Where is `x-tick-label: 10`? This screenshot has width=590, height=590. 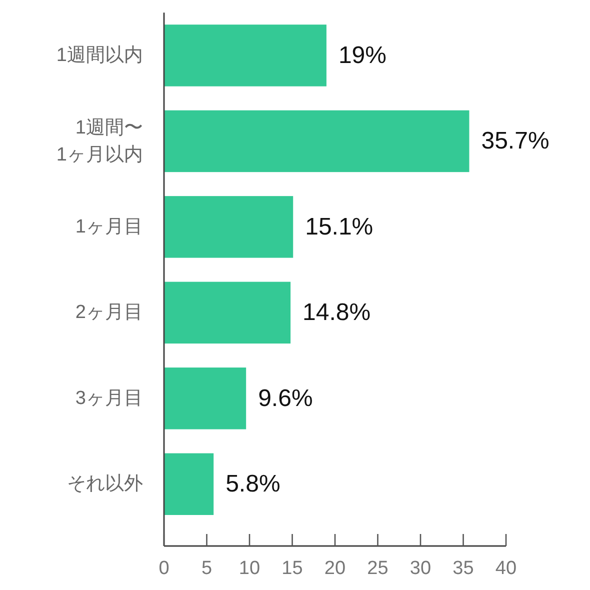 x-tick-label: 10 is located at coordinates (249, 568).